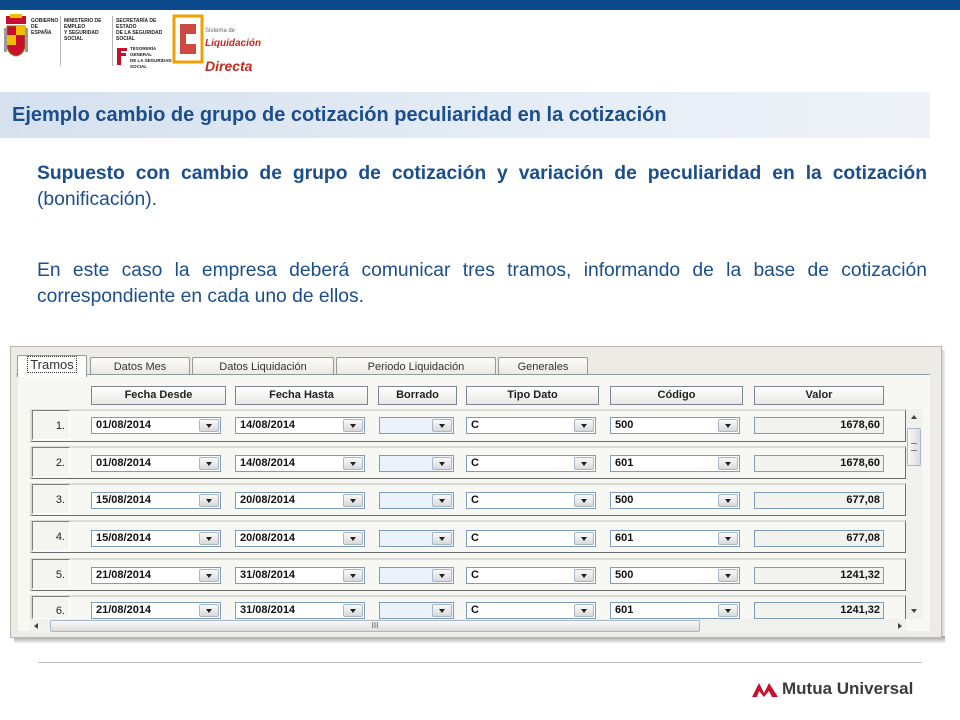  Describe the element at coordinates (51, 536) in the screenshot. I see `row-number: 4.` at that location.